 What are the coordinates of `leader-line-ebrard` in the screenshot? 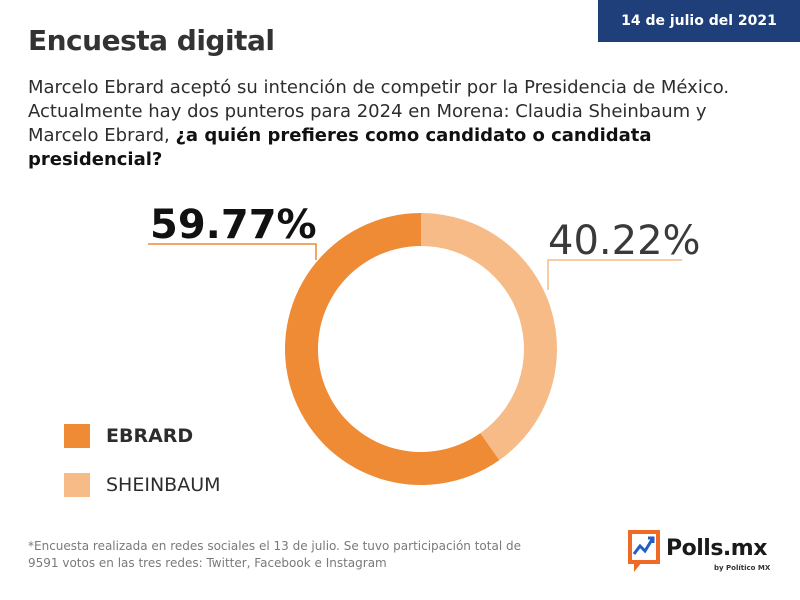 It's located at (232, 251).